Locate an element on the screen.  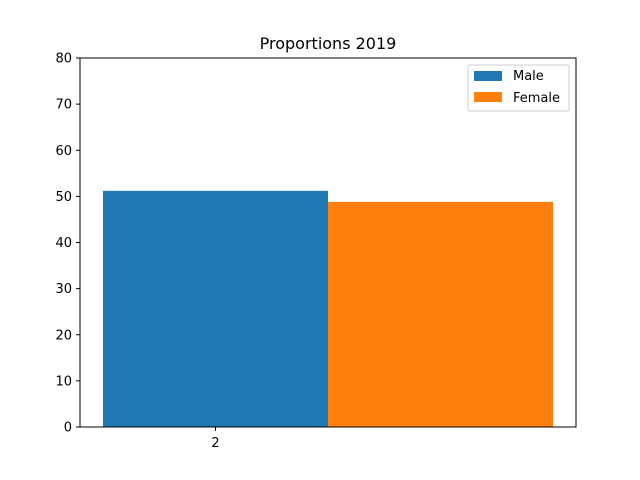
y-tick-label: 80 is located at coordinates (63, 59).